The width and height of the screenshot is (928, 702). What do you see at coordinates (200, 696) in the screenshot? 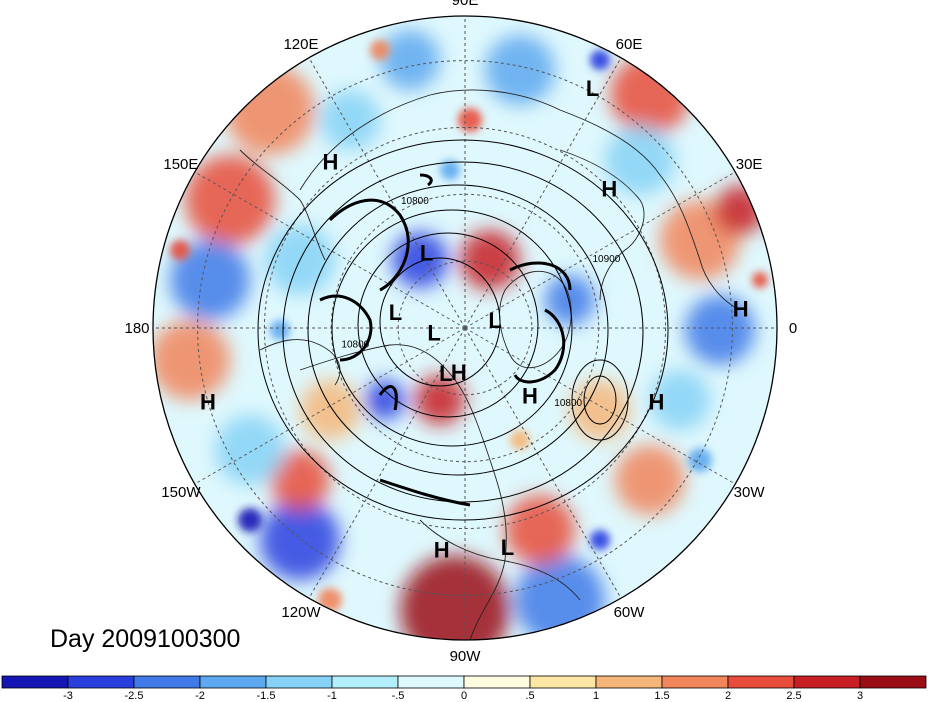
I see `colorbar-tick-label: -2` at bounding box center [200, 696].